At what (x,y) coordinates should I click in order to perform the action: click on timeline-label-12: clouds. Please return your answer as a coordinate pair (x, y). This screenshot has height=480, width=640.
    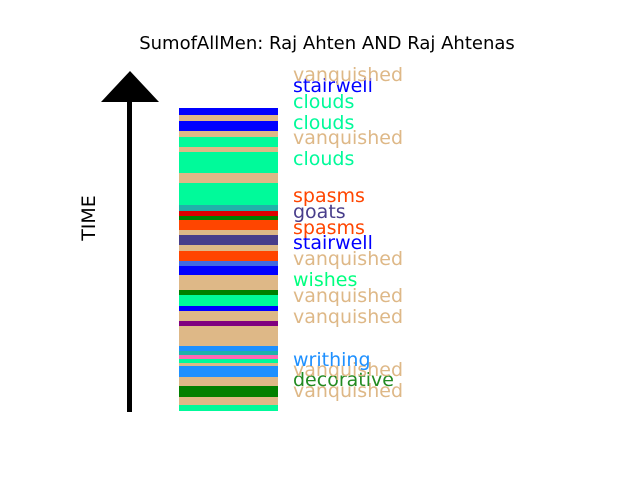
    Looking at the image, I should click on (323, 159).